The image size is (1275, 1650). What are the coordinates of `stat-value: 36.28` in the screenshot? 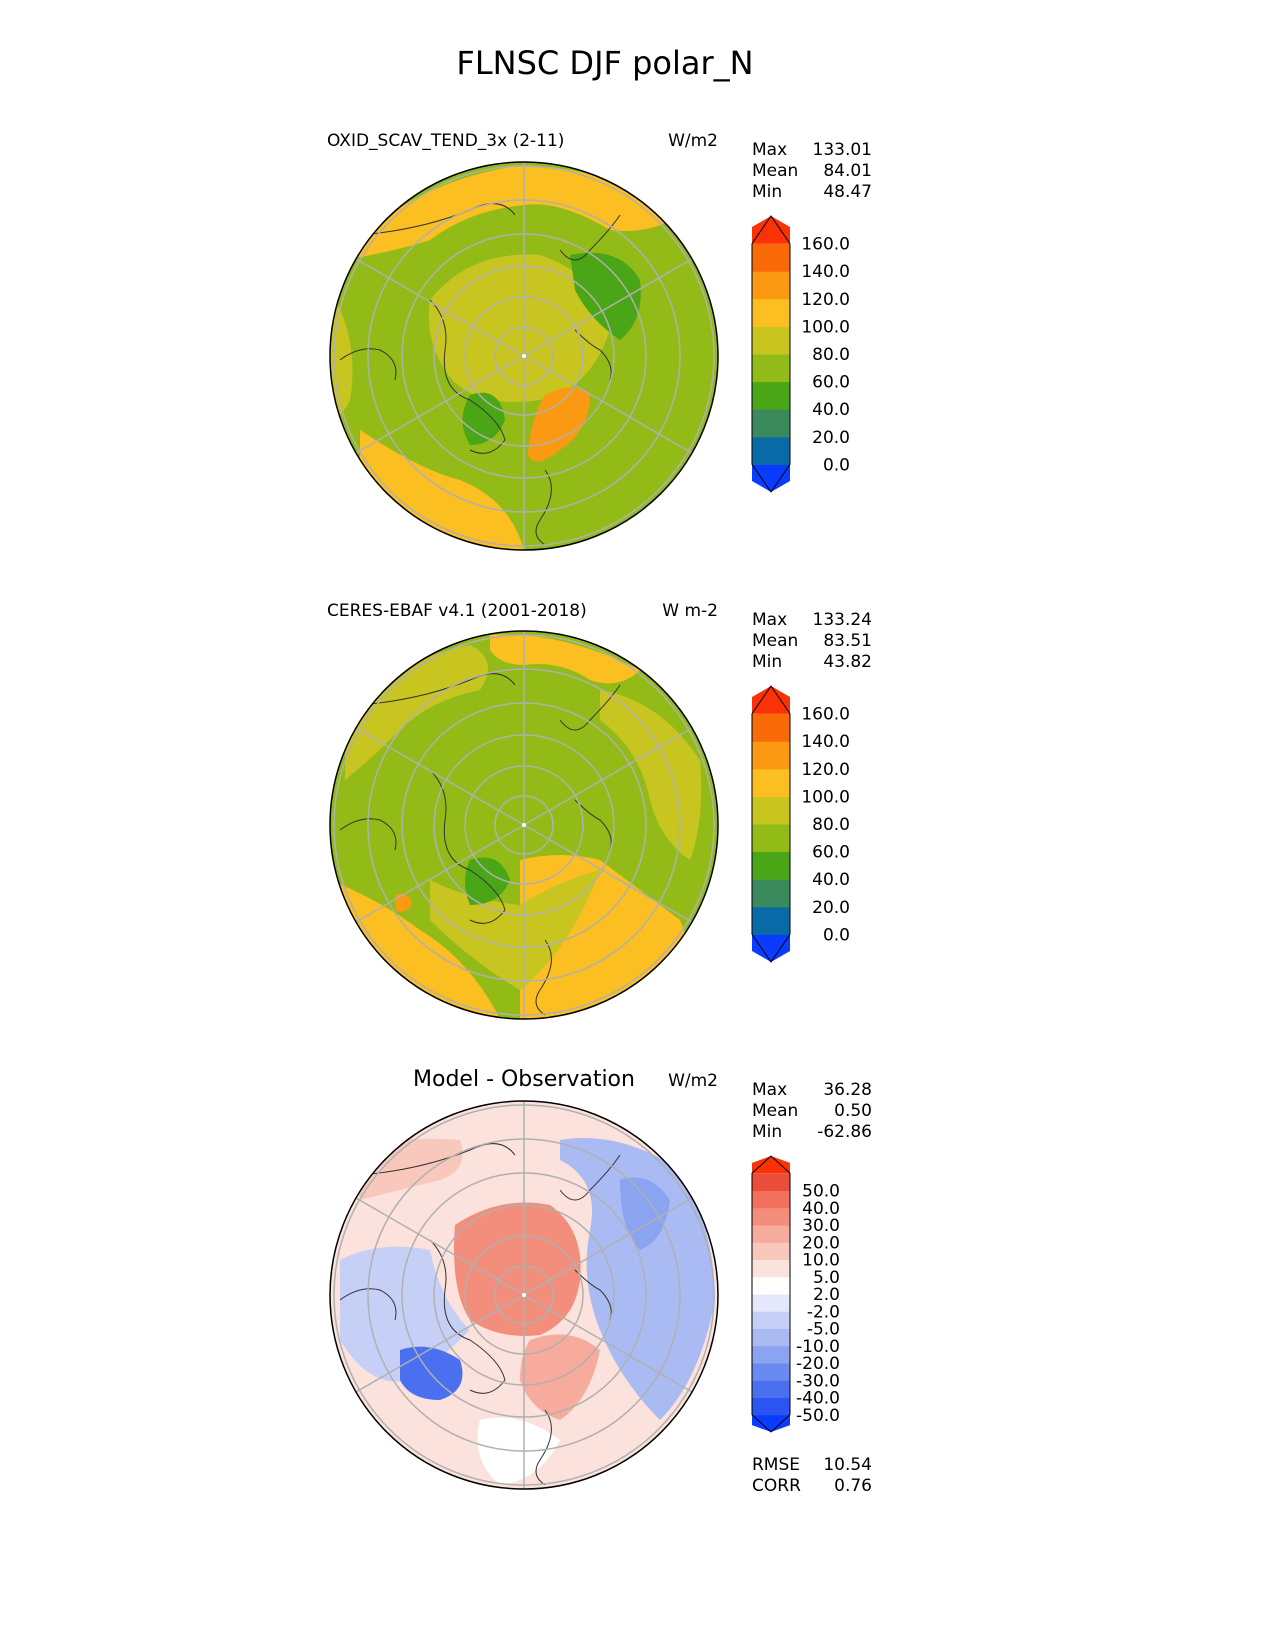 It's located at (847, 1090).